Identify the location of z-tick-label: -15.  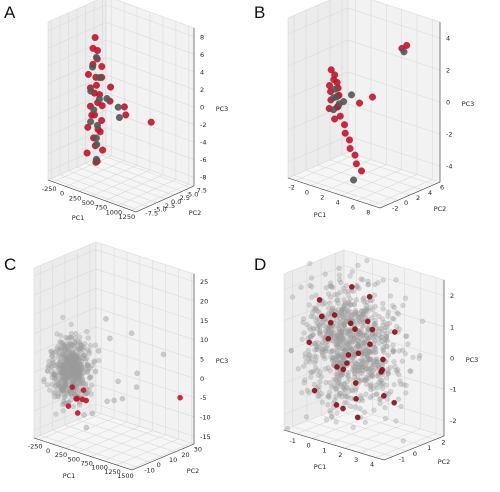
(205, 437).